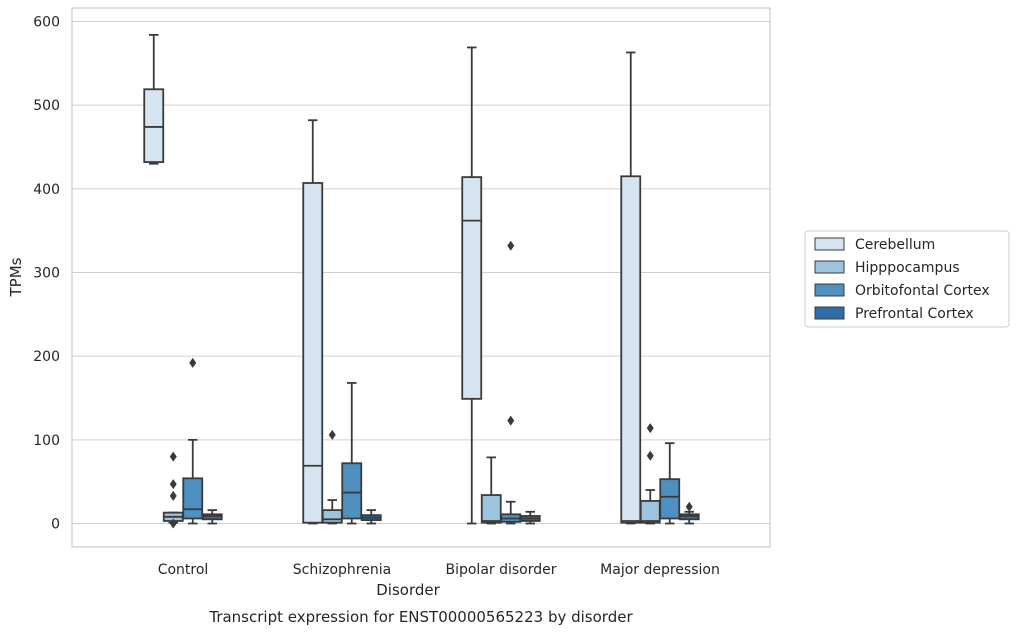  I want to click on y-tick-label: 300, so click(46, 274).